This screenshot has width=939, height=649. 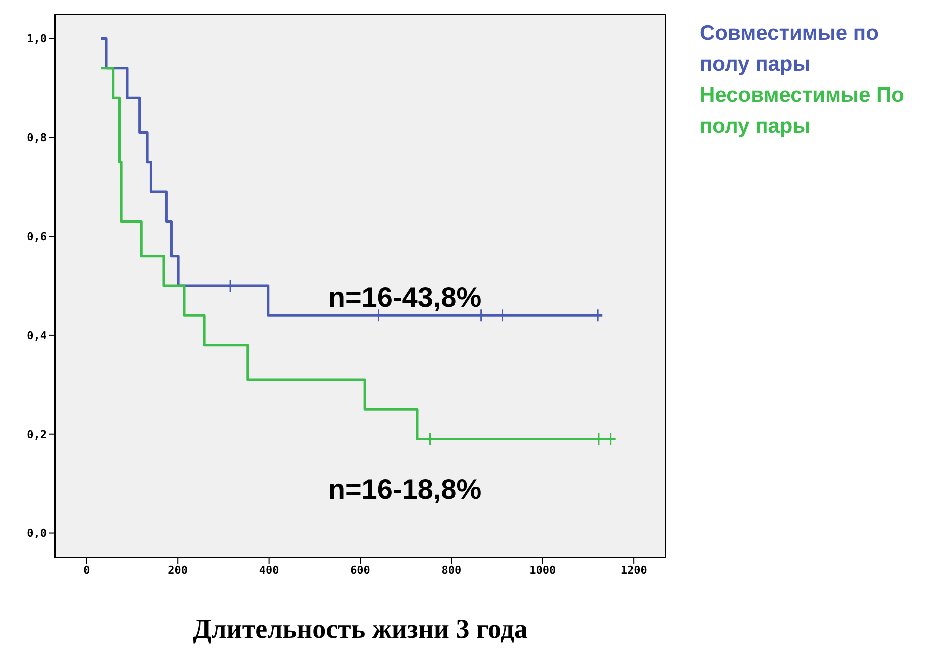 What do you see at coordinates (37, 237) in the screenshot?
I see `y-tick-label: 0,6` at bounding box center [37, 237].